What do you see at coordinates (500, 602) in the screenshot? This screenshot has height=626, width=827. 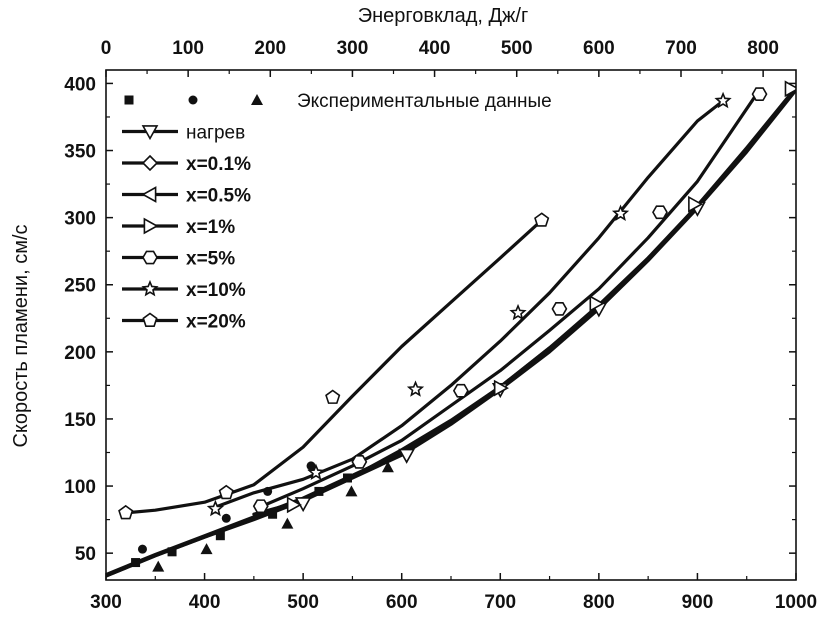 I see `x-tick-label: 700` at bounding box center [500, 602].